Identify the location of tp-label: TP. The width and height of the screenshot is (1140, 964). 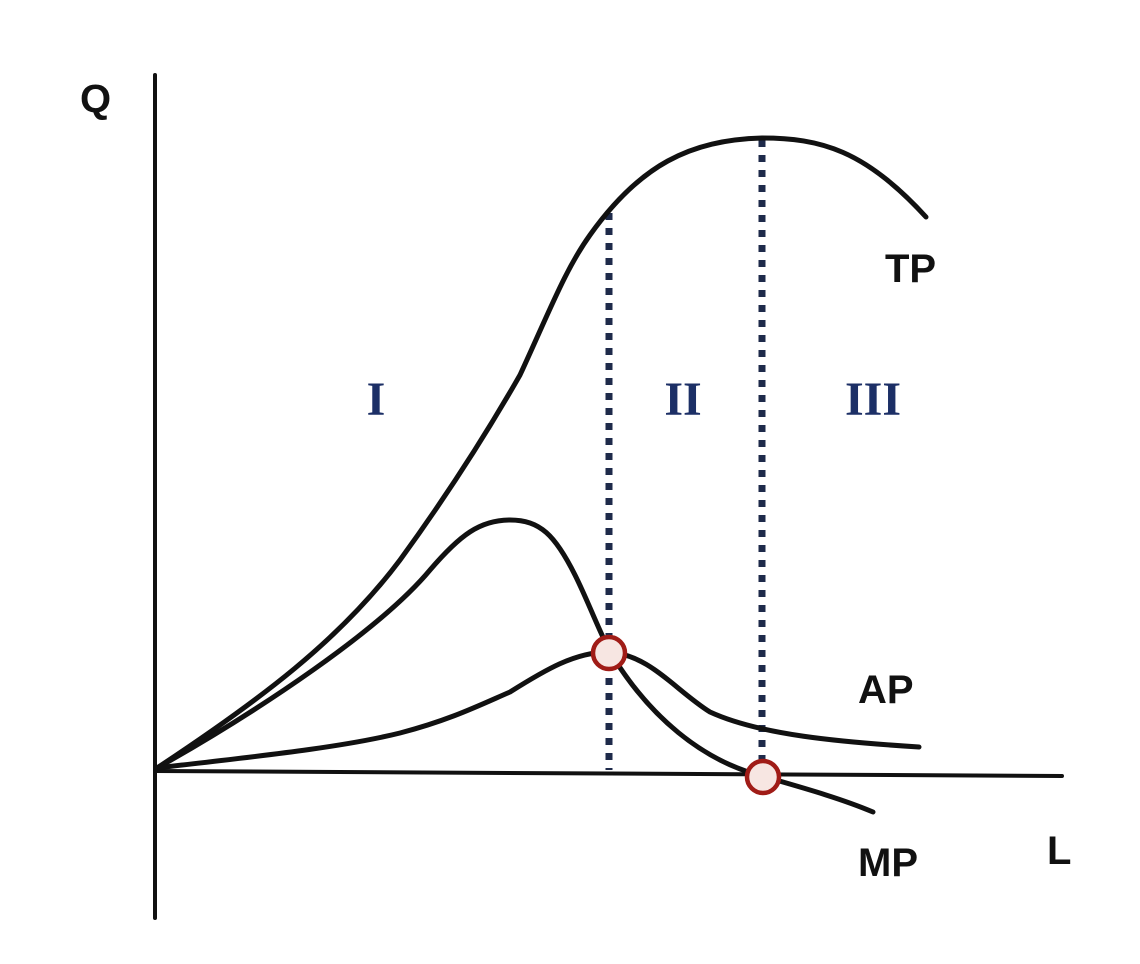
(910, 269).